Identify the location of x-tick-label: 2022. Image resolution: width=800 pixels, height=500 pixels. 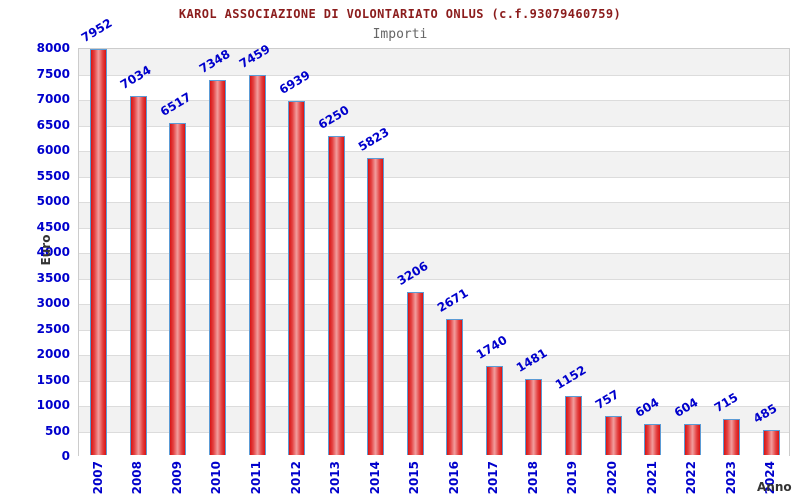
(691, 478).